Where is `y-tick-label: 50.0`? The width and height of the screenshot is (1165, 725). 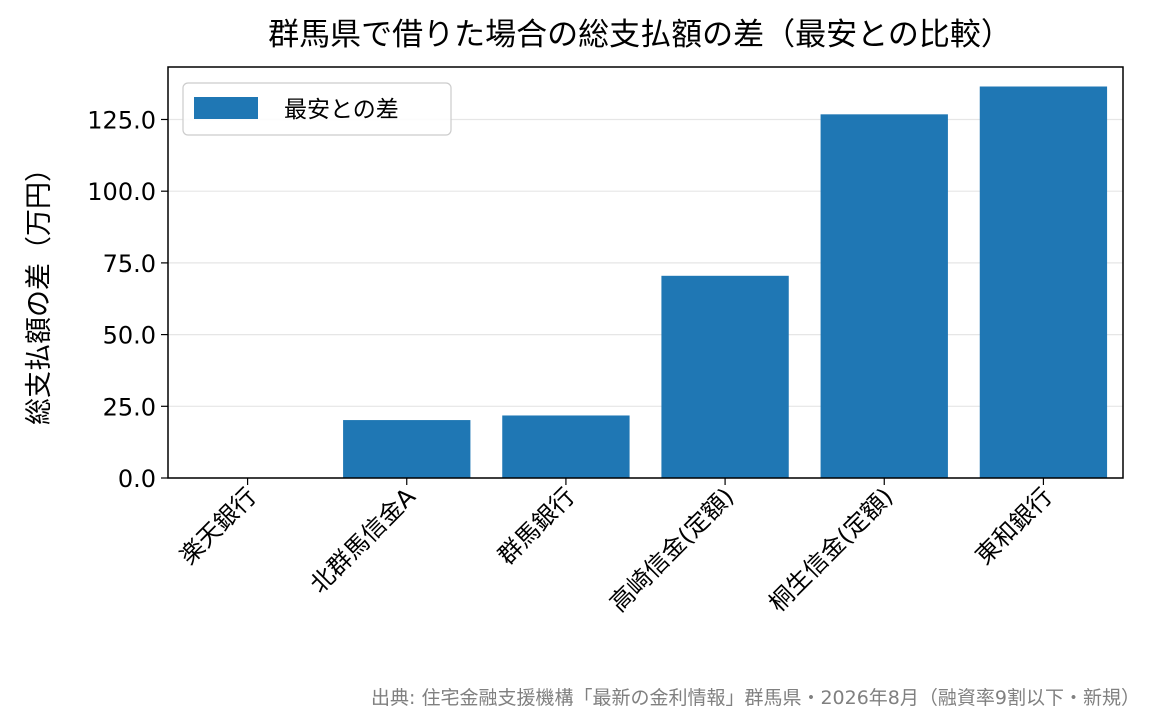 y-tick-label: 50.0 is located at coordinates (129, 336).